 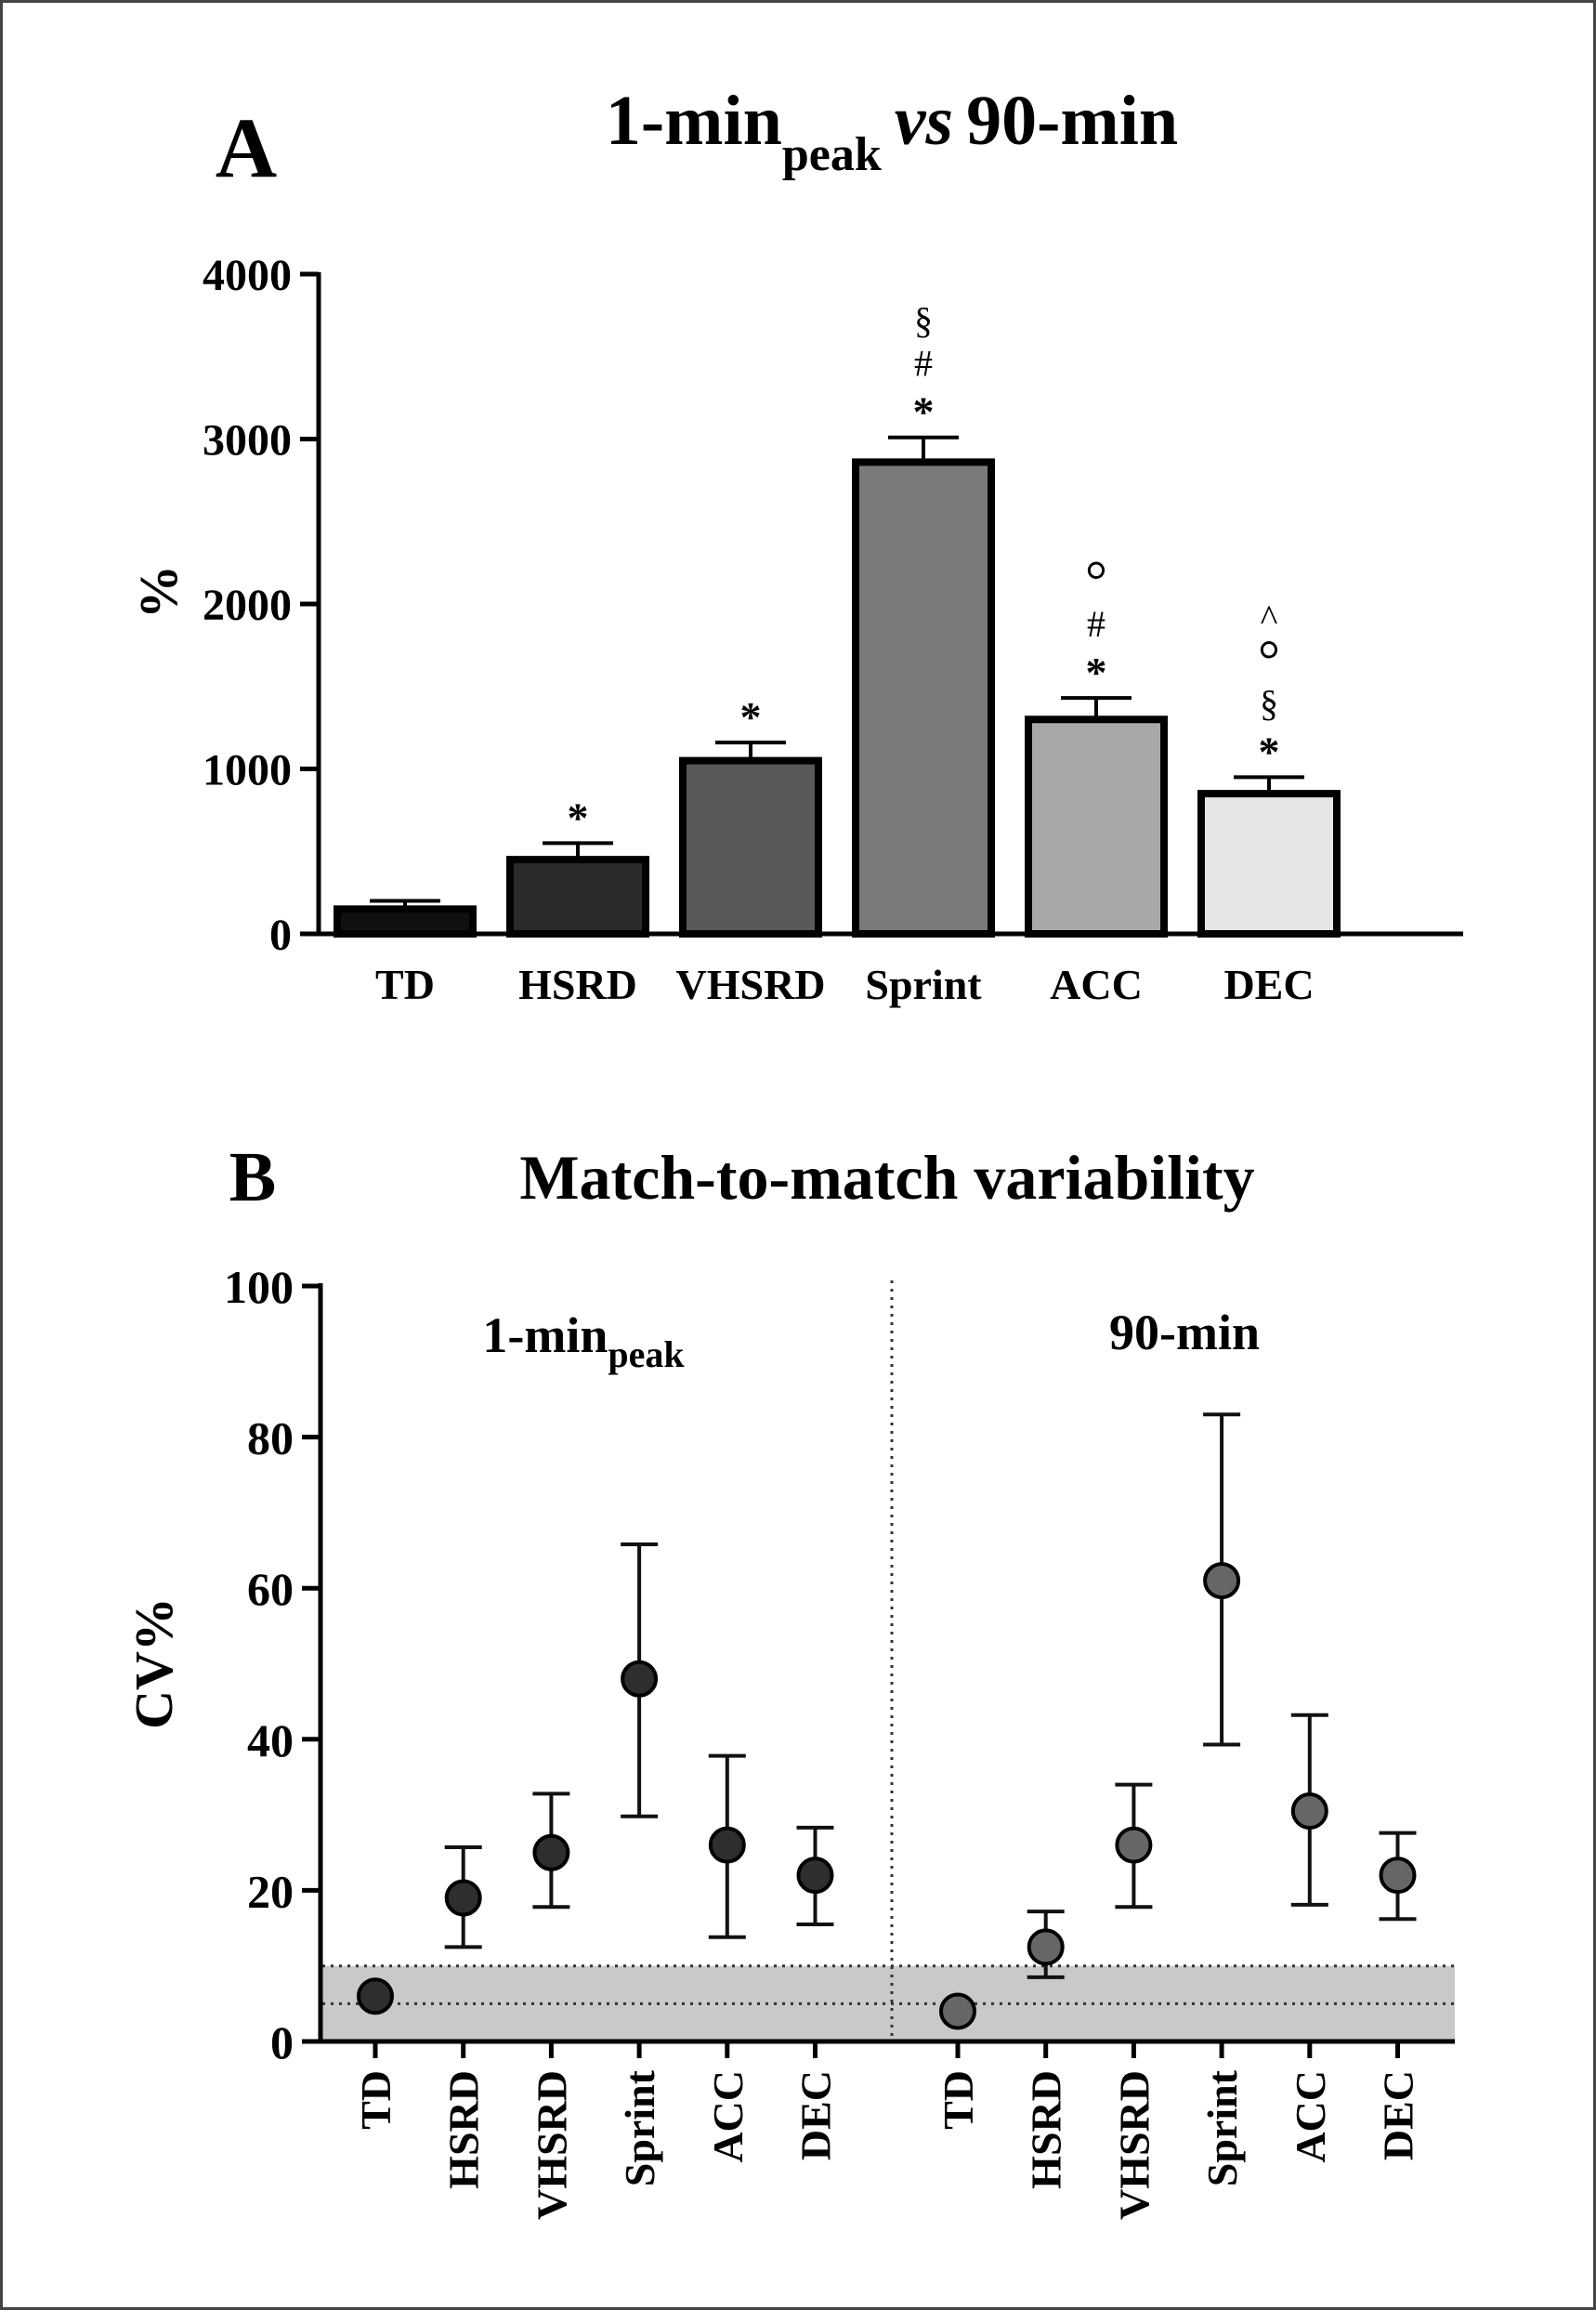 What do you see at coordinates (1184, 1332) in the screenshot?
I see `panel-b-group2-label: 90-min` at bounding box center [1184, 1332].